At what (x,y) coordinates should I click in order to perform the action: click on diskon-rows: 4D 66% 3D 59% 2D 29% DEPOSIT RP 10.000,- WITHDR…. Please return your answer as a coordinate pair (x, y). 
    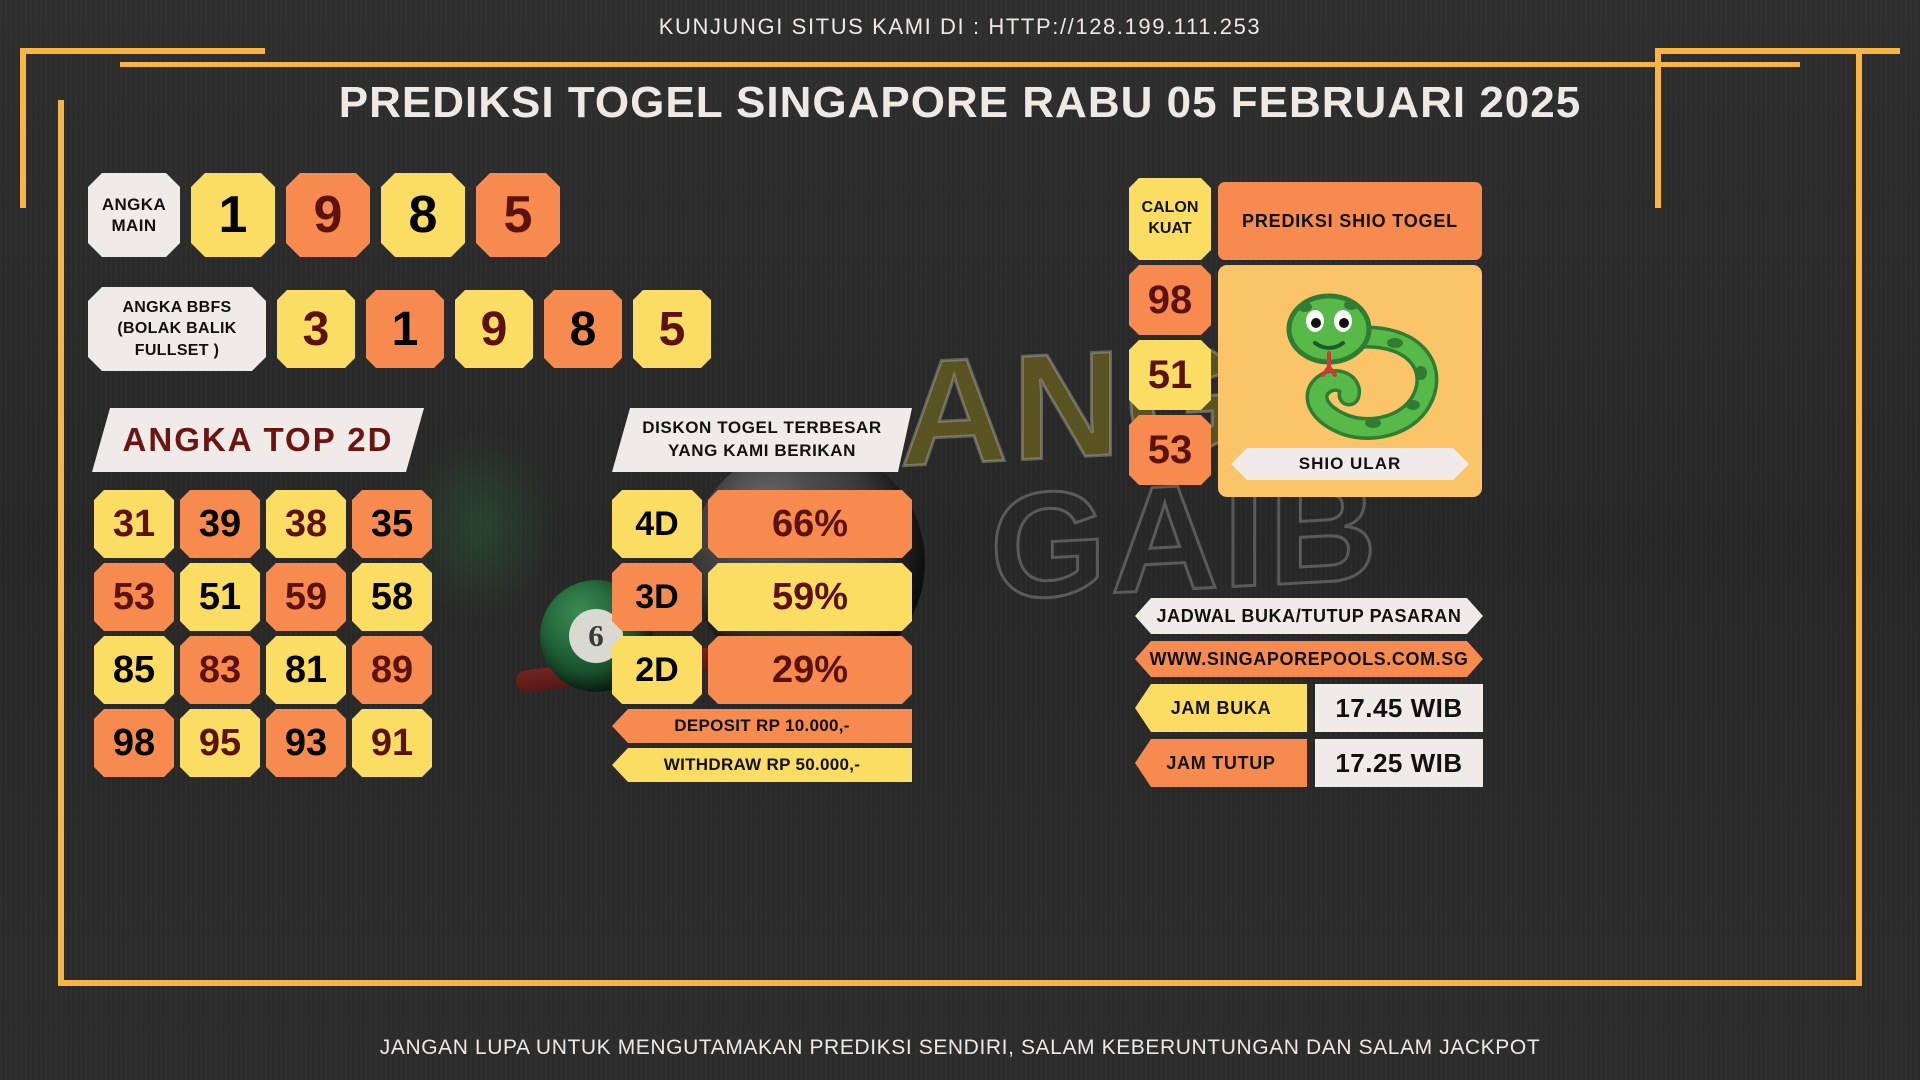
    Looking at the image, I should click on (762, 636).